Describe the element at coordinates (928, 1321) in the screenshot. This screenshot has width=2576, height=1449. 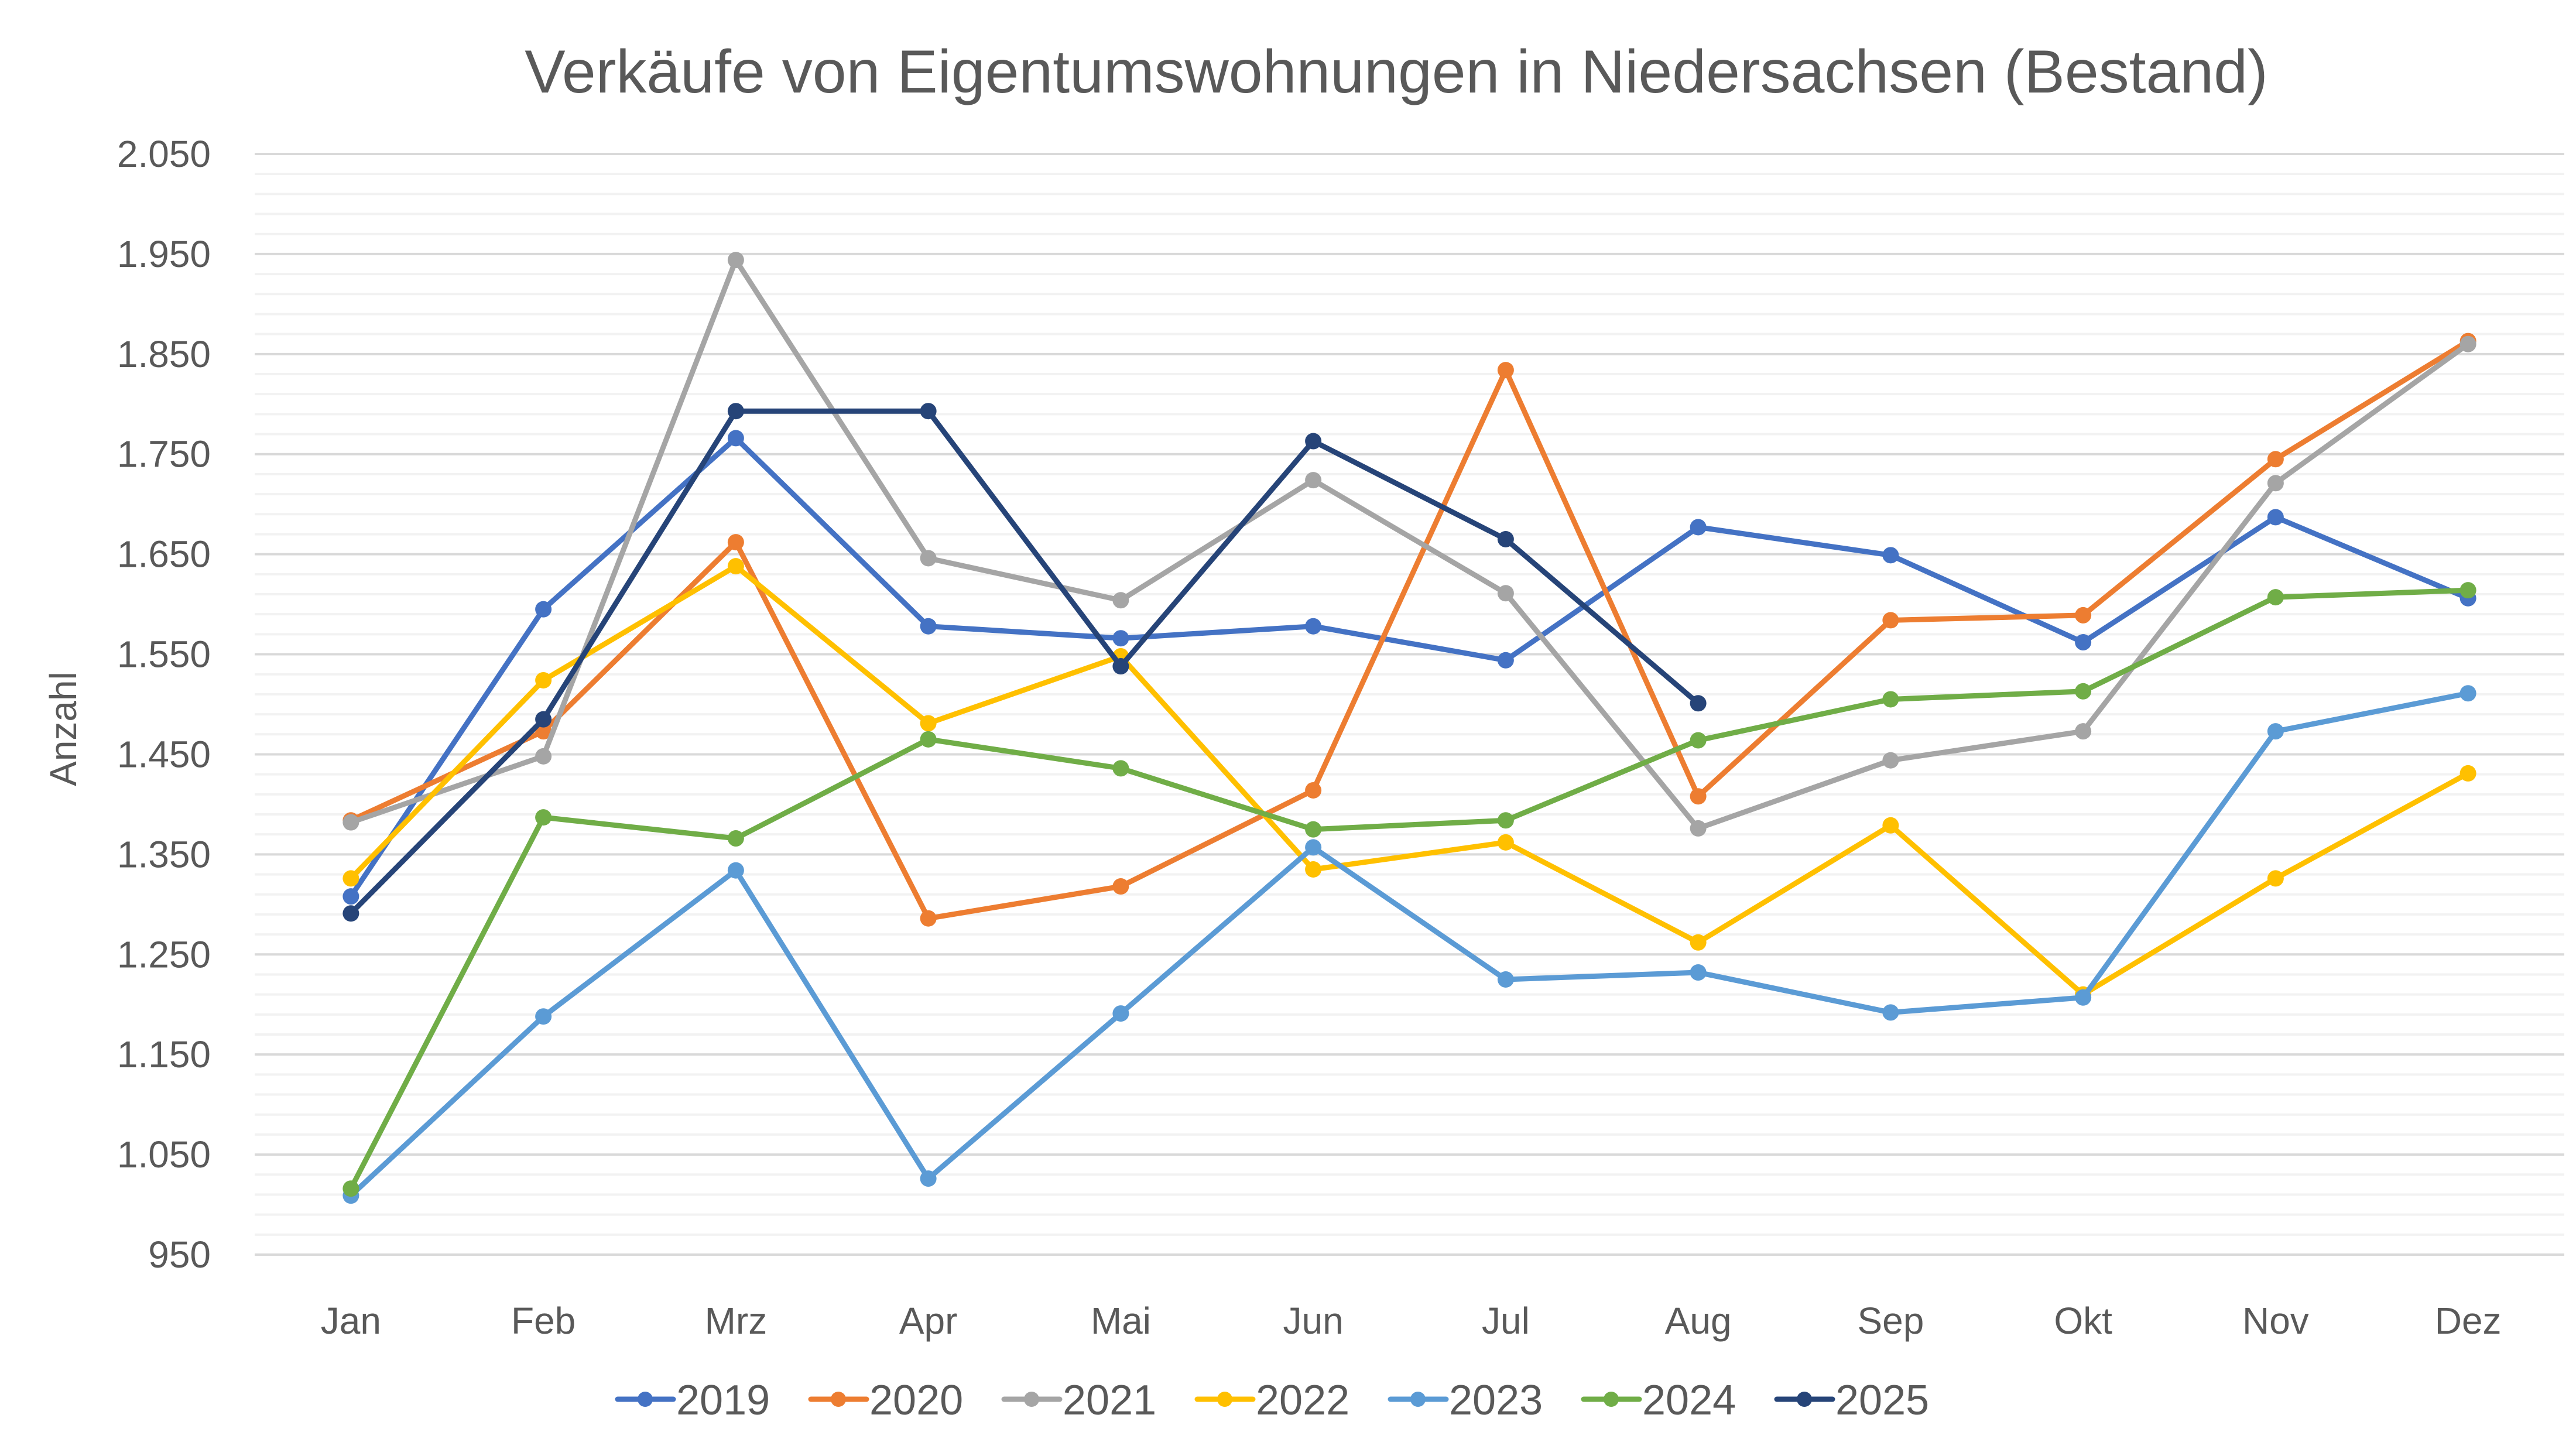
I see `x-tick-label: Apr` at that location.